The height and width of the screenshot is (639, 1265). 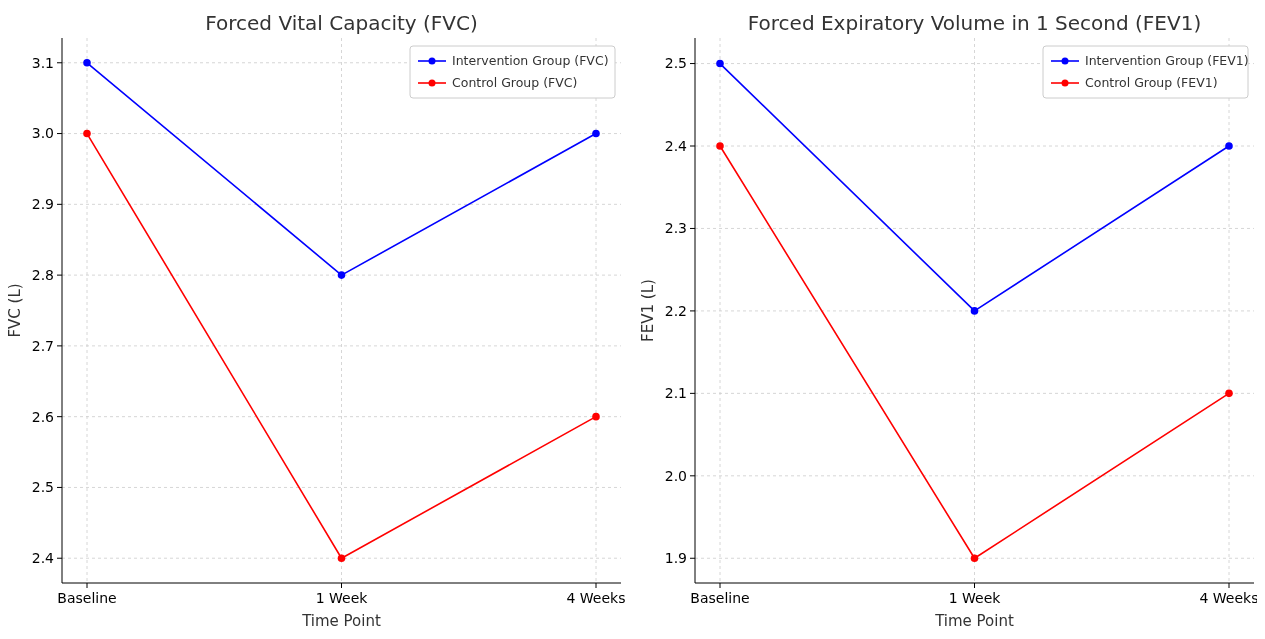 What do you see at coordinates (648, 310) in the screenshot?
I see `y-axis-title: FEV1 (L)` at bounding box center [648, 310].